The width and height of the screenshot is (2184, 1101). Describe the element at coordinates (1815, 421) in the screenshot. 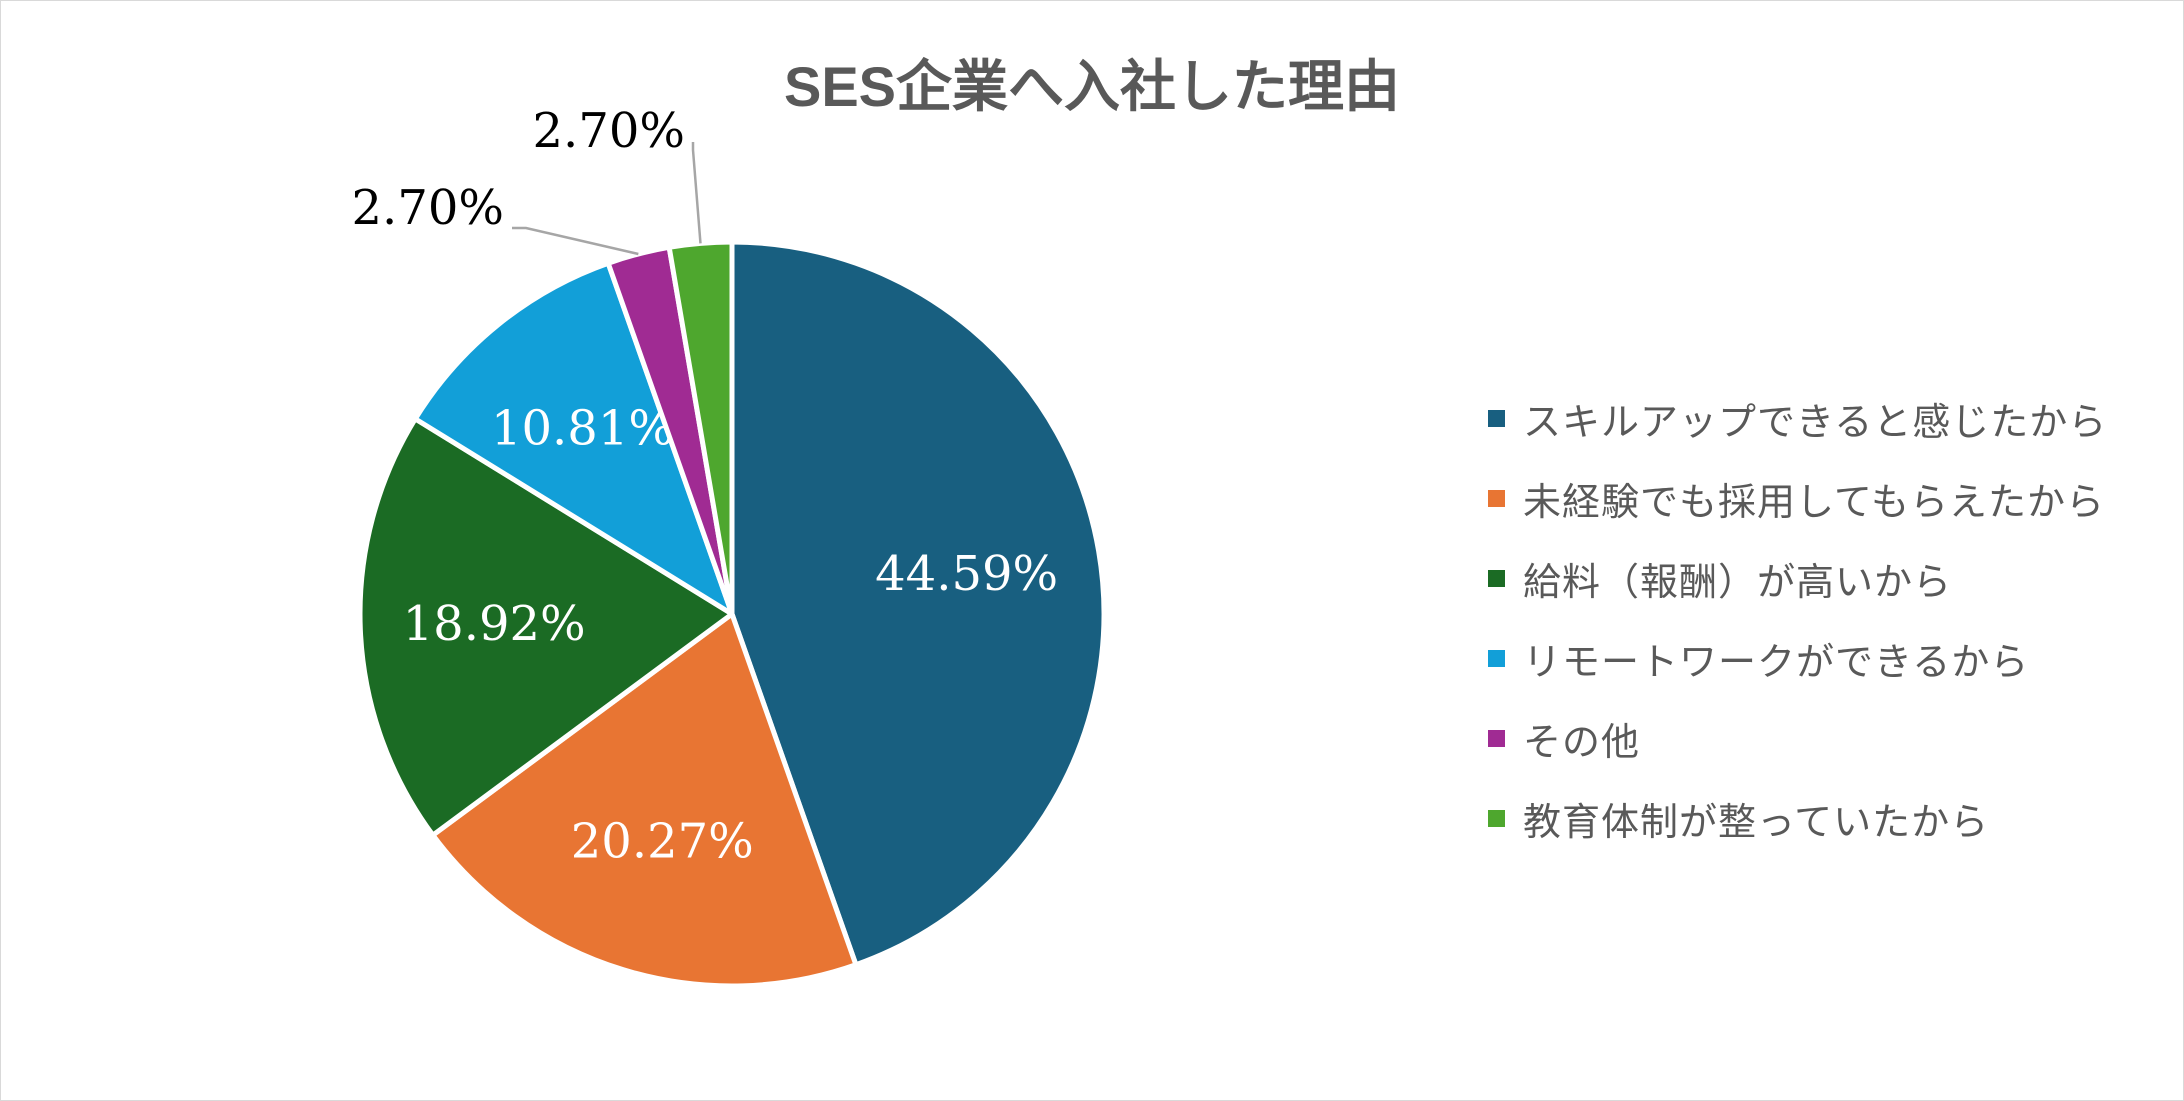

I see `legend-label: スキルアップできると感じたから` at that location.